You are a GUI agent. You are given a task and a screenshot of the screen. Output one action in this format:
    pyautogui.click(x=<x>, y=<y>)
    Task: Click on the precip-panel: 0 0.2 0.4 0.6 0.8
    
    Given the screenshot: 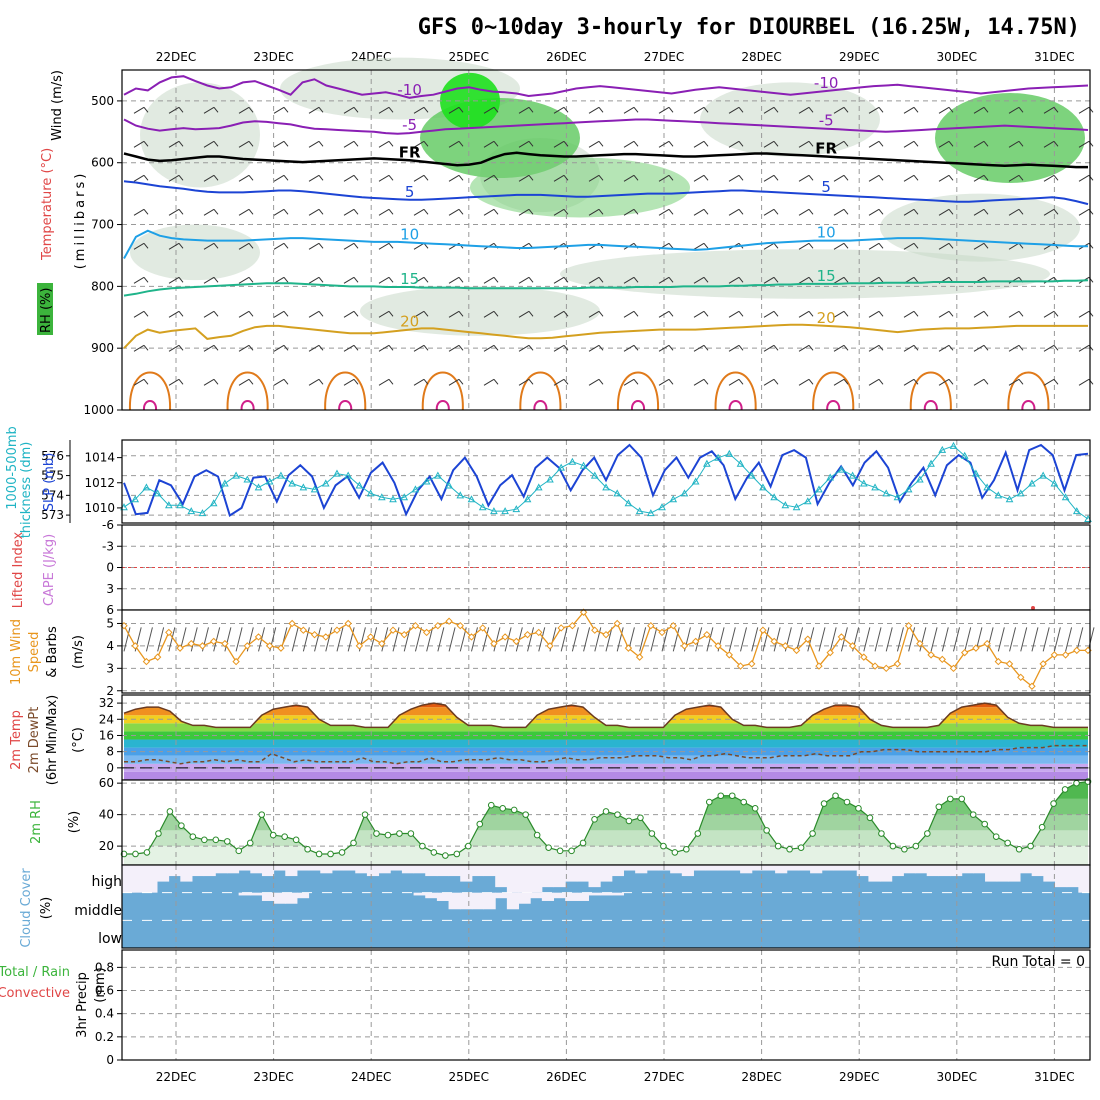 What is the action you would take?
    pyautogui.click(x=593, y=1008)
    